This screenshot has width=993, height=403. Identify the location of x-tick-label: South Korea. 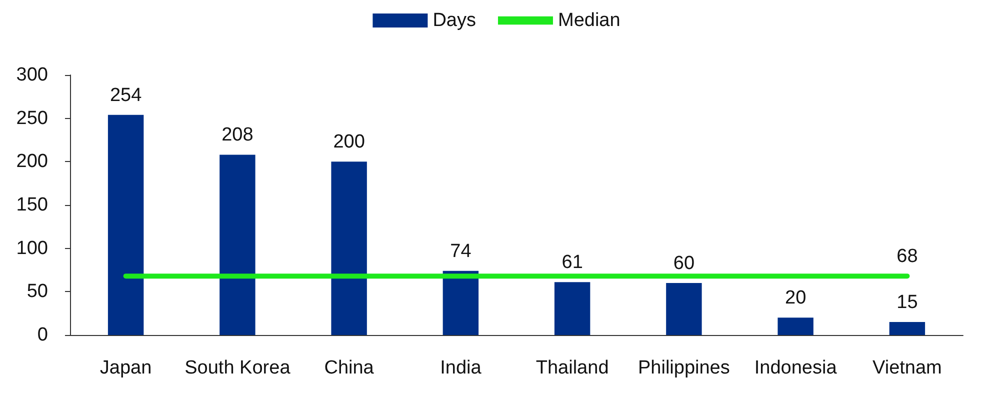
(237, 368).